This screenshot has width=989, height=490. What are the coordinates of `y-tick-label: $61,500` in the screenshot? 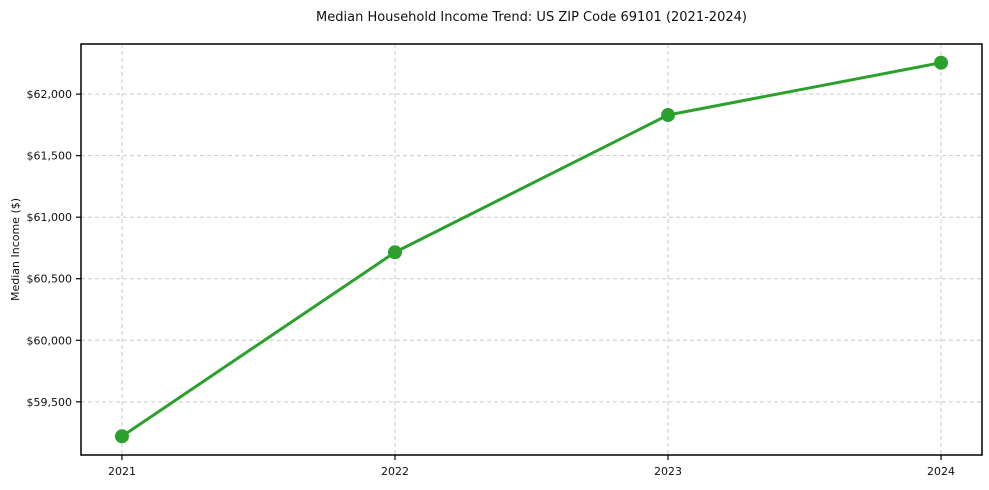 It's located at (50, 156).